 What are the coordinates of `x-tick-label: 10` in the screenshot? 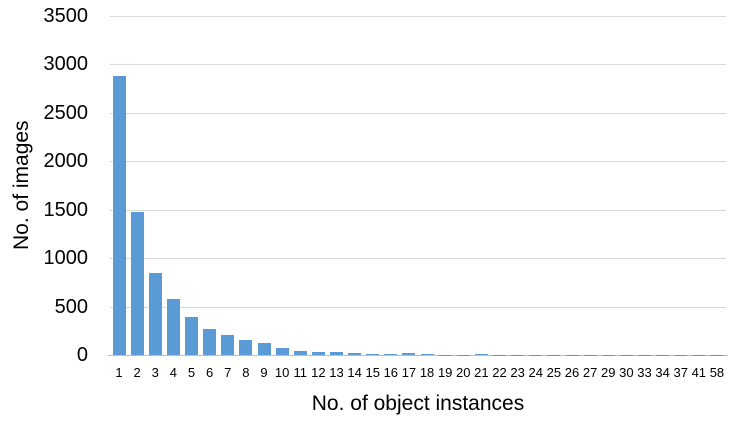 It's located at (282, 372).